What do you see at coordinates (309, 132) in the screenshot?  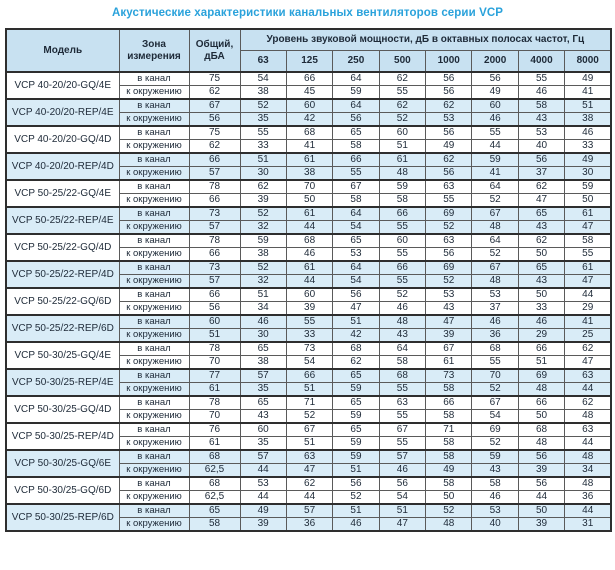 I see `band-value-cell: 68` at bounding box center [309, 132].